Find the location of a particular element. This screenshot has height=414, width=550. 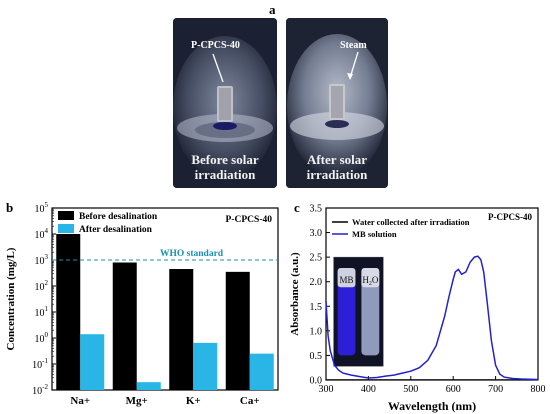

y-tick-label-b: 10³ is located at coordinates (42, 260).